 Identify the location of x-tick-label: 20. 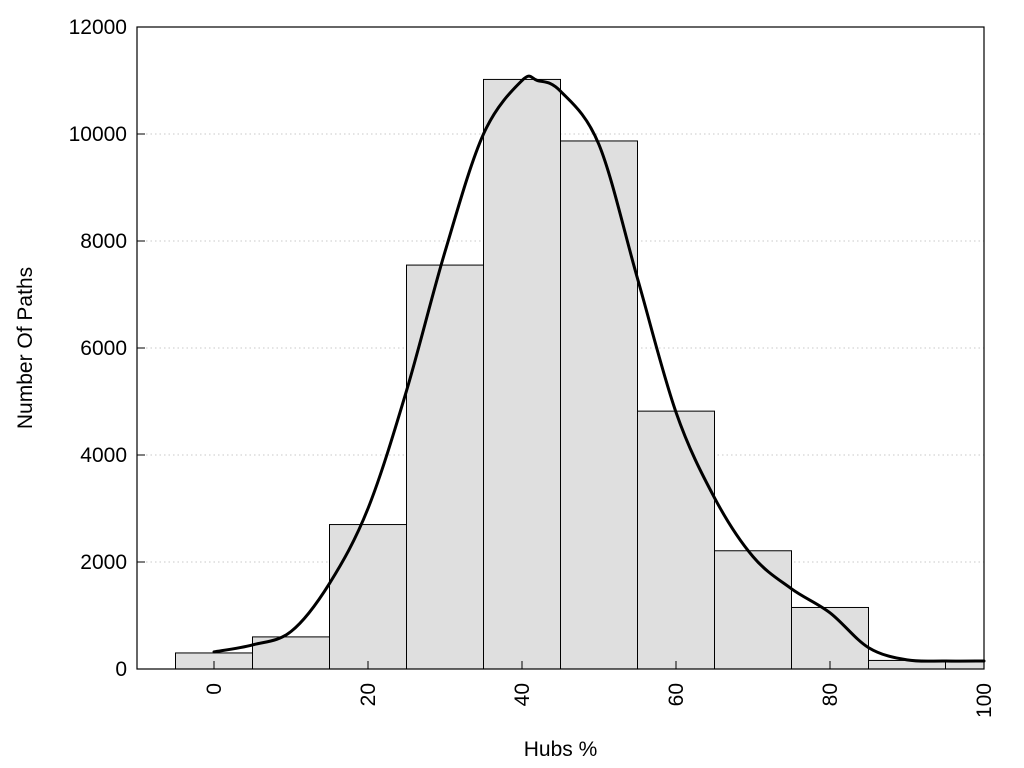
(368, 694).